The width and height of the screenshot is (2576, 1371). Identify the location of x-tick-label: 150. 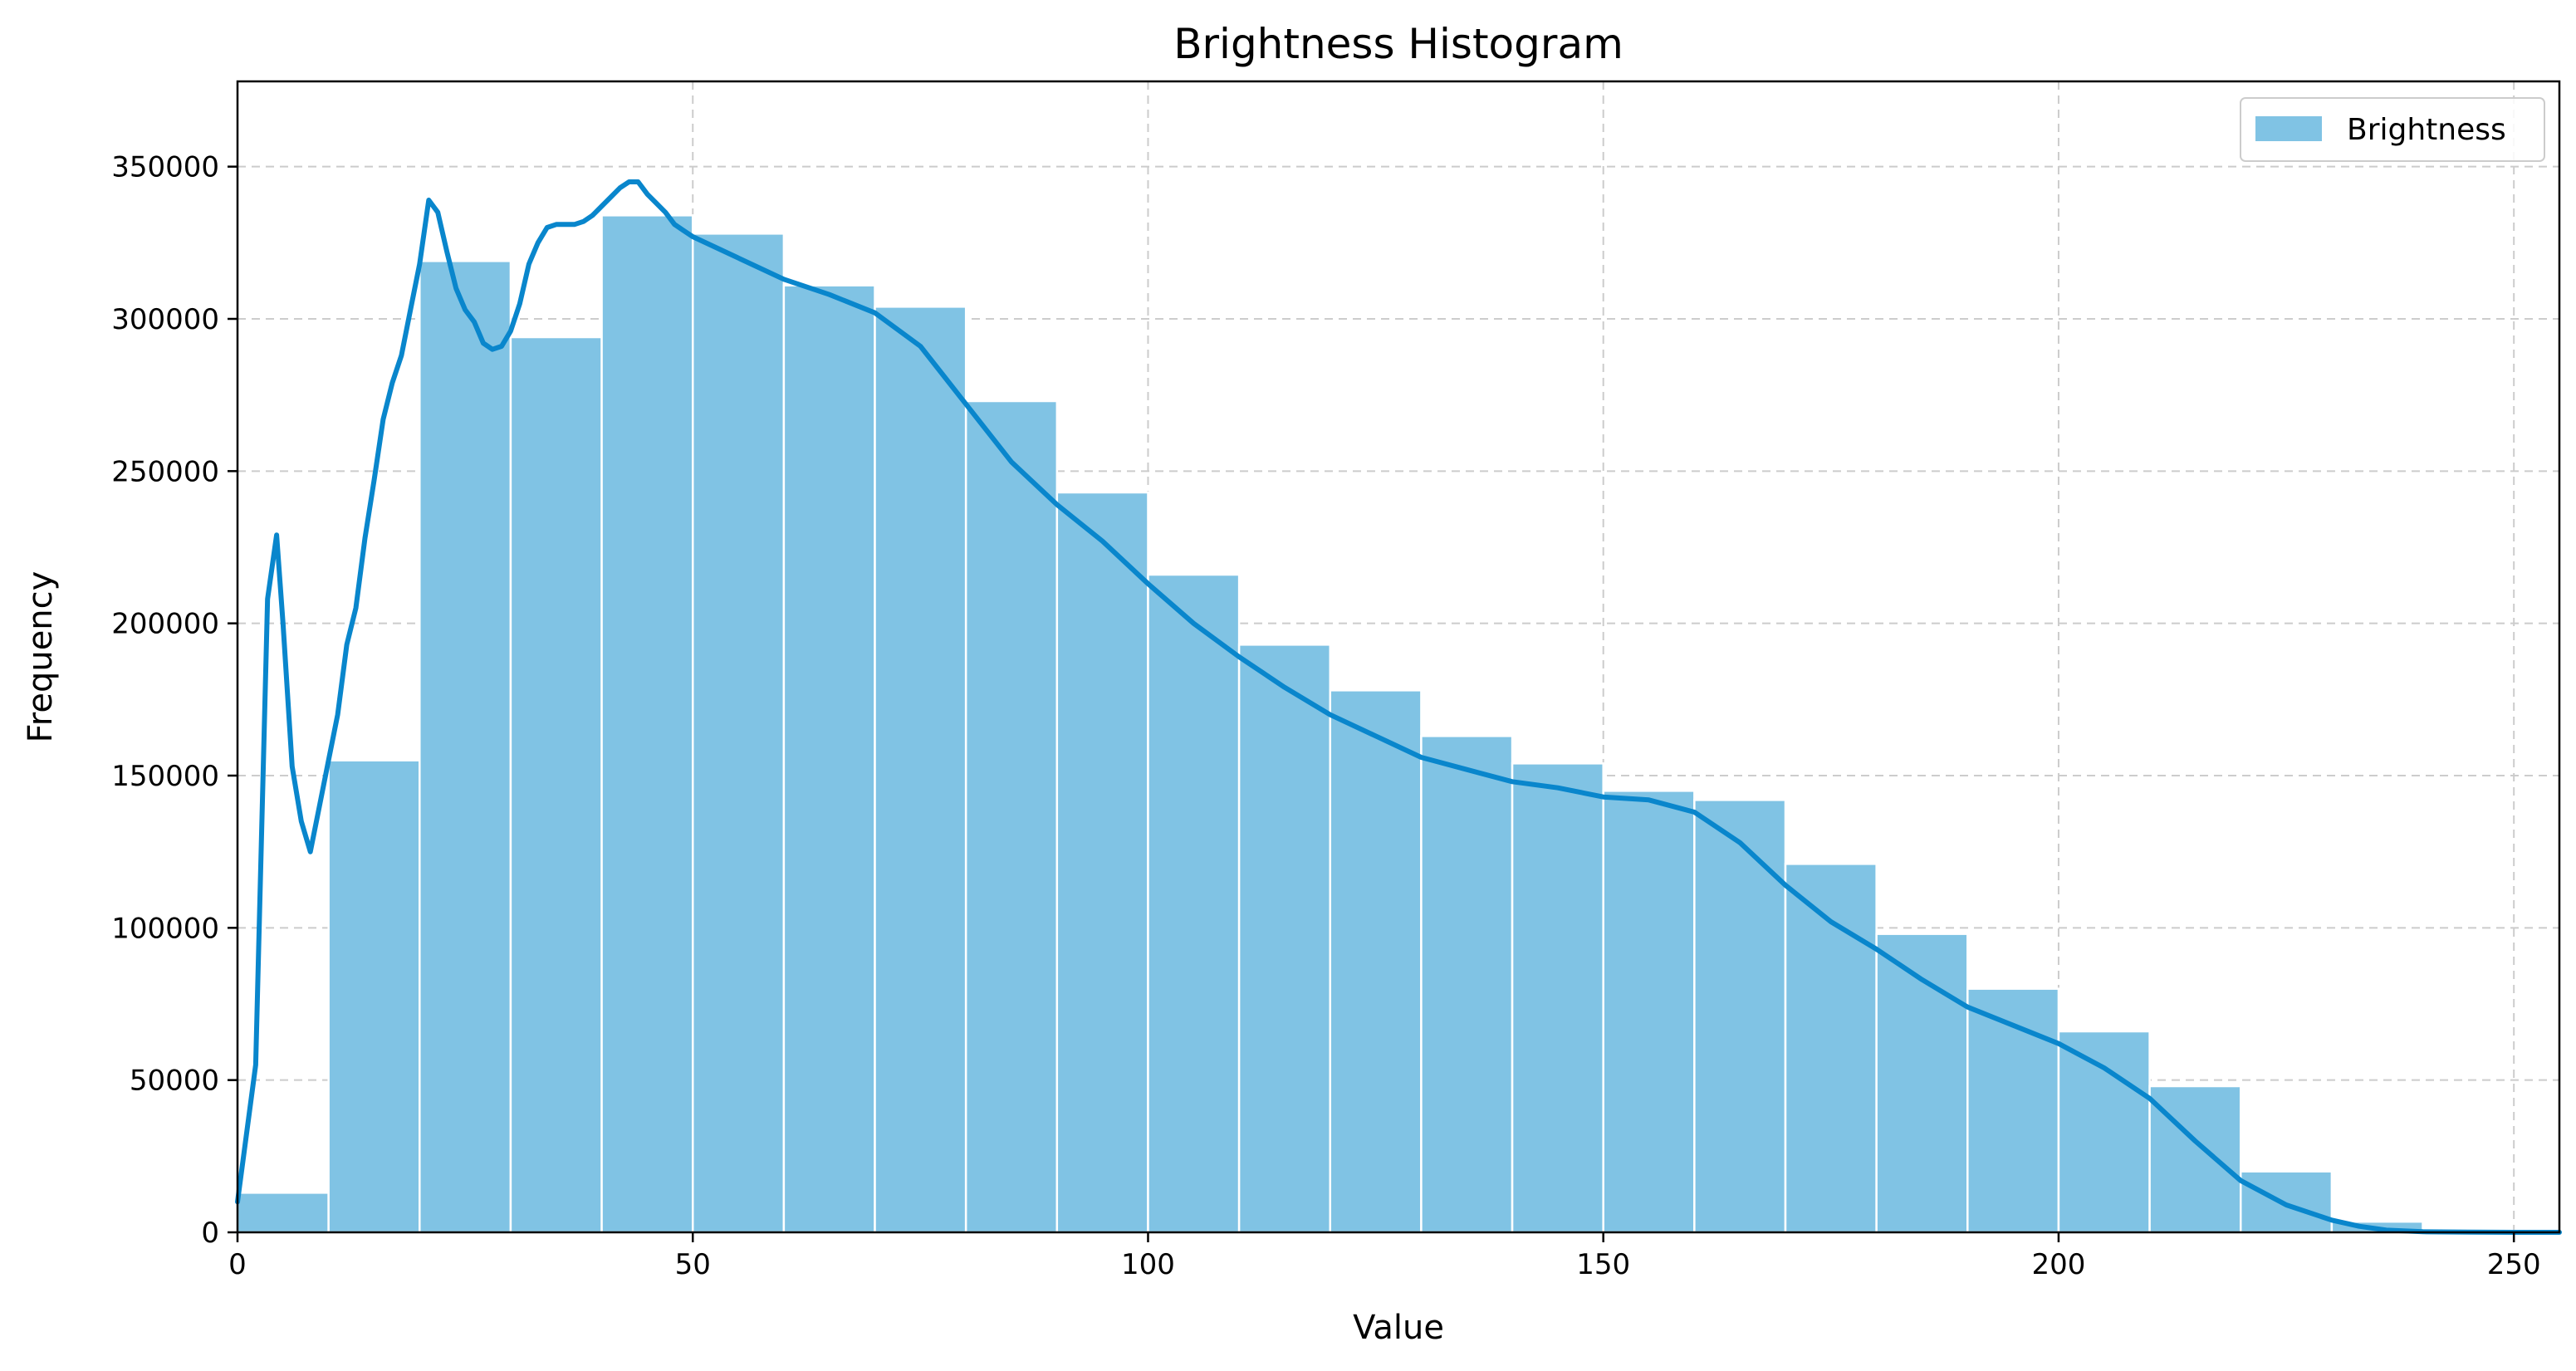
(1603, 1265).